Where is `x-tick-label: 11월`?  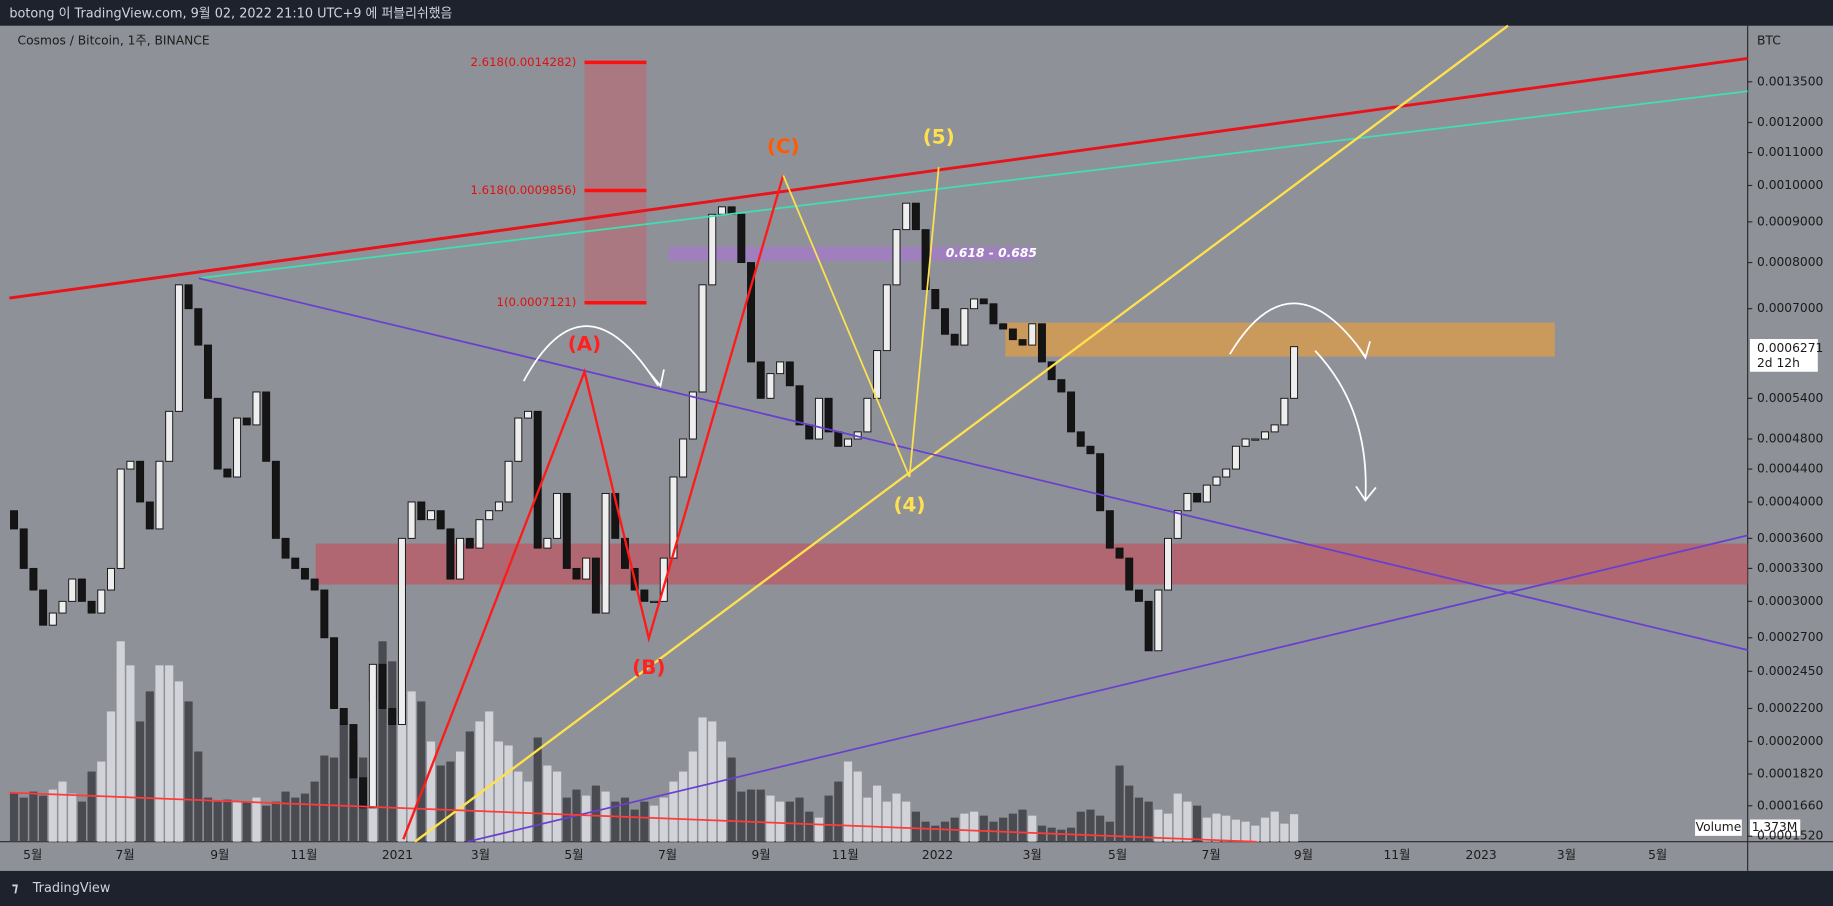
x-tick-label: 11월 is located at coordinates (1397, 855).